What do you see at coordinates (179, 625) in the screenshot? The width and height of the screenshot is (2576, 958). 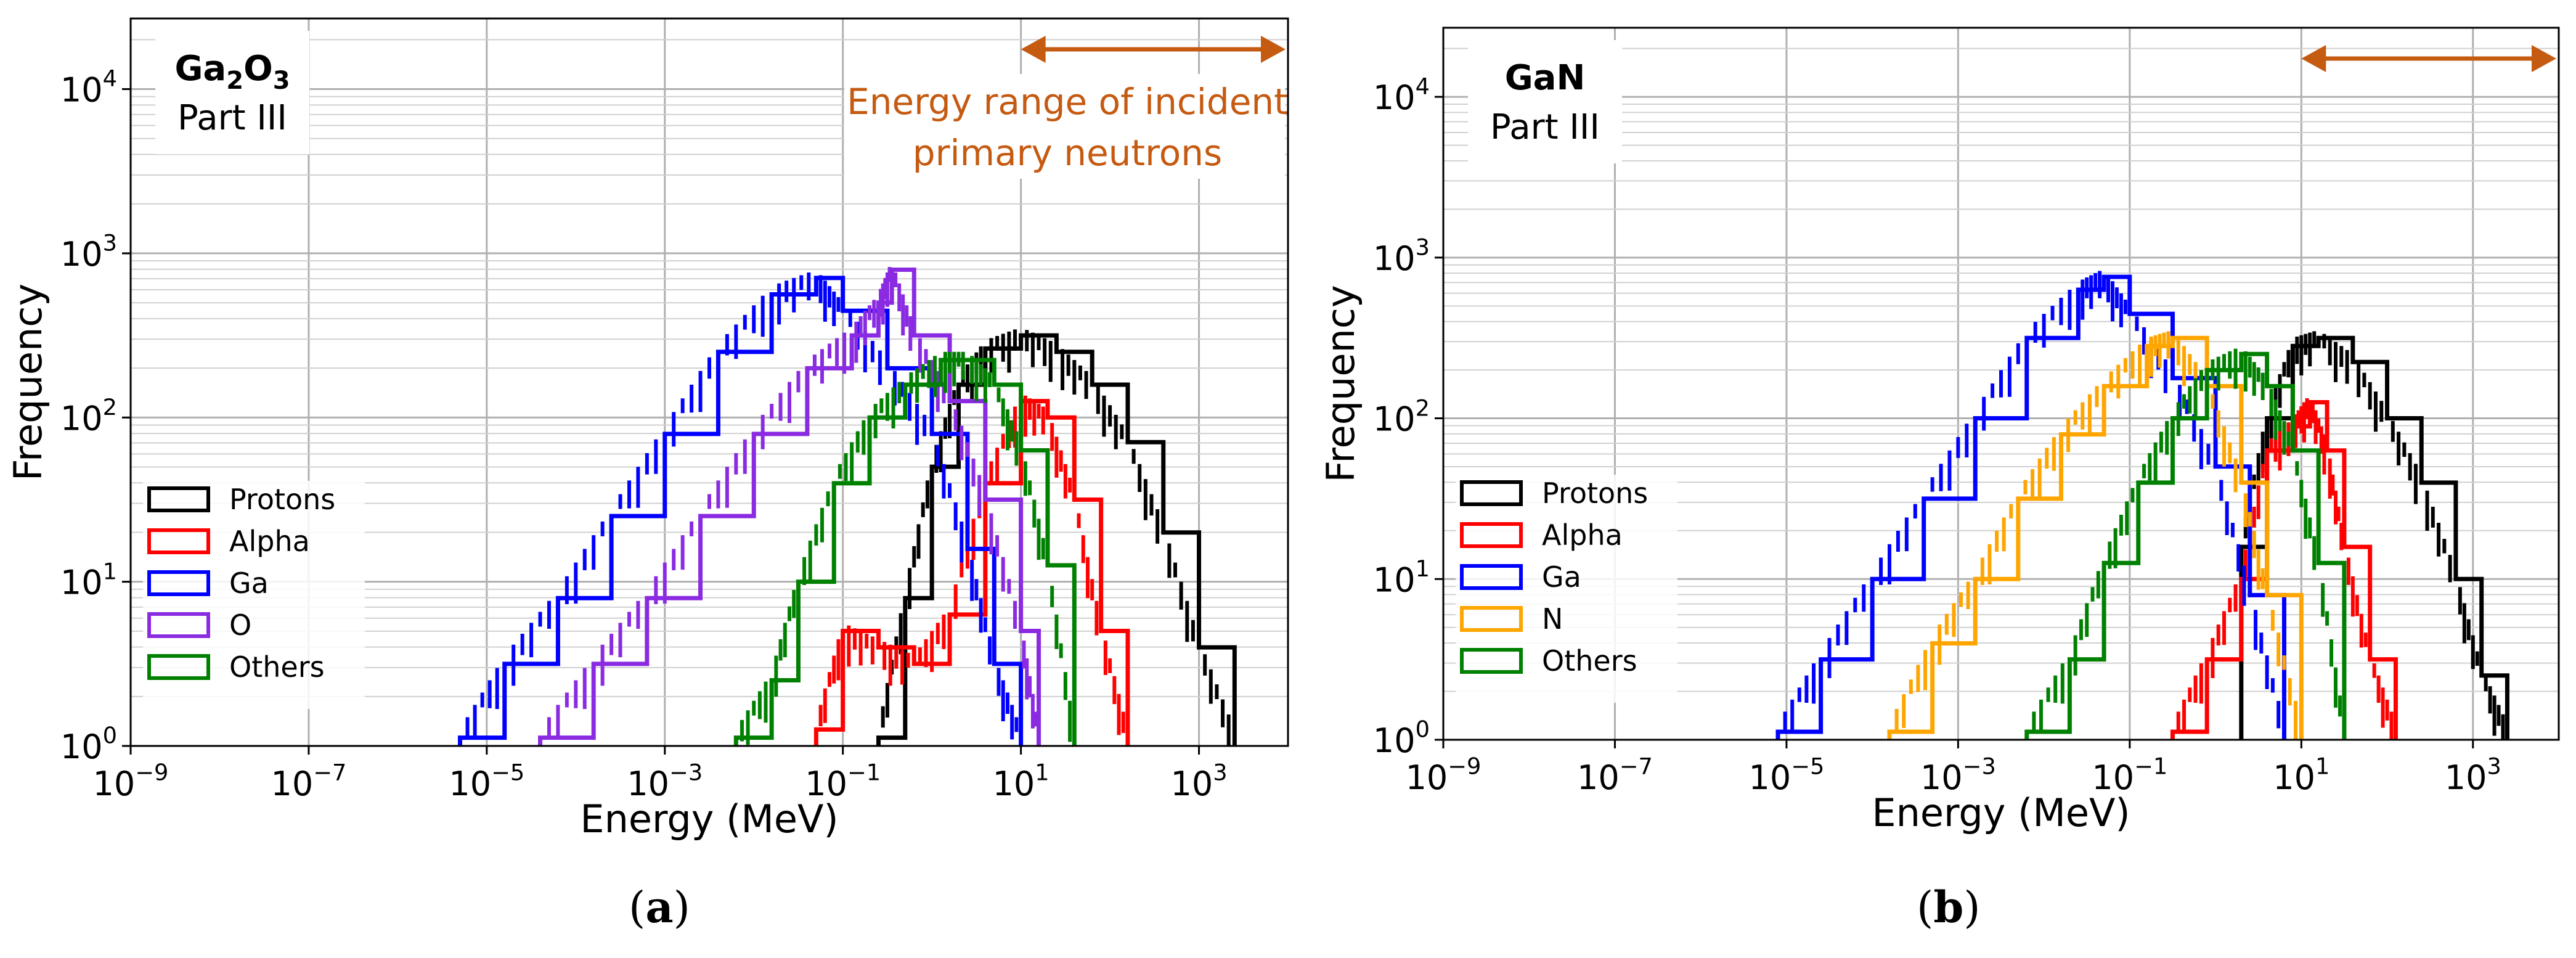 I see `legend-swatch-o` at bounding box center [179, 625].